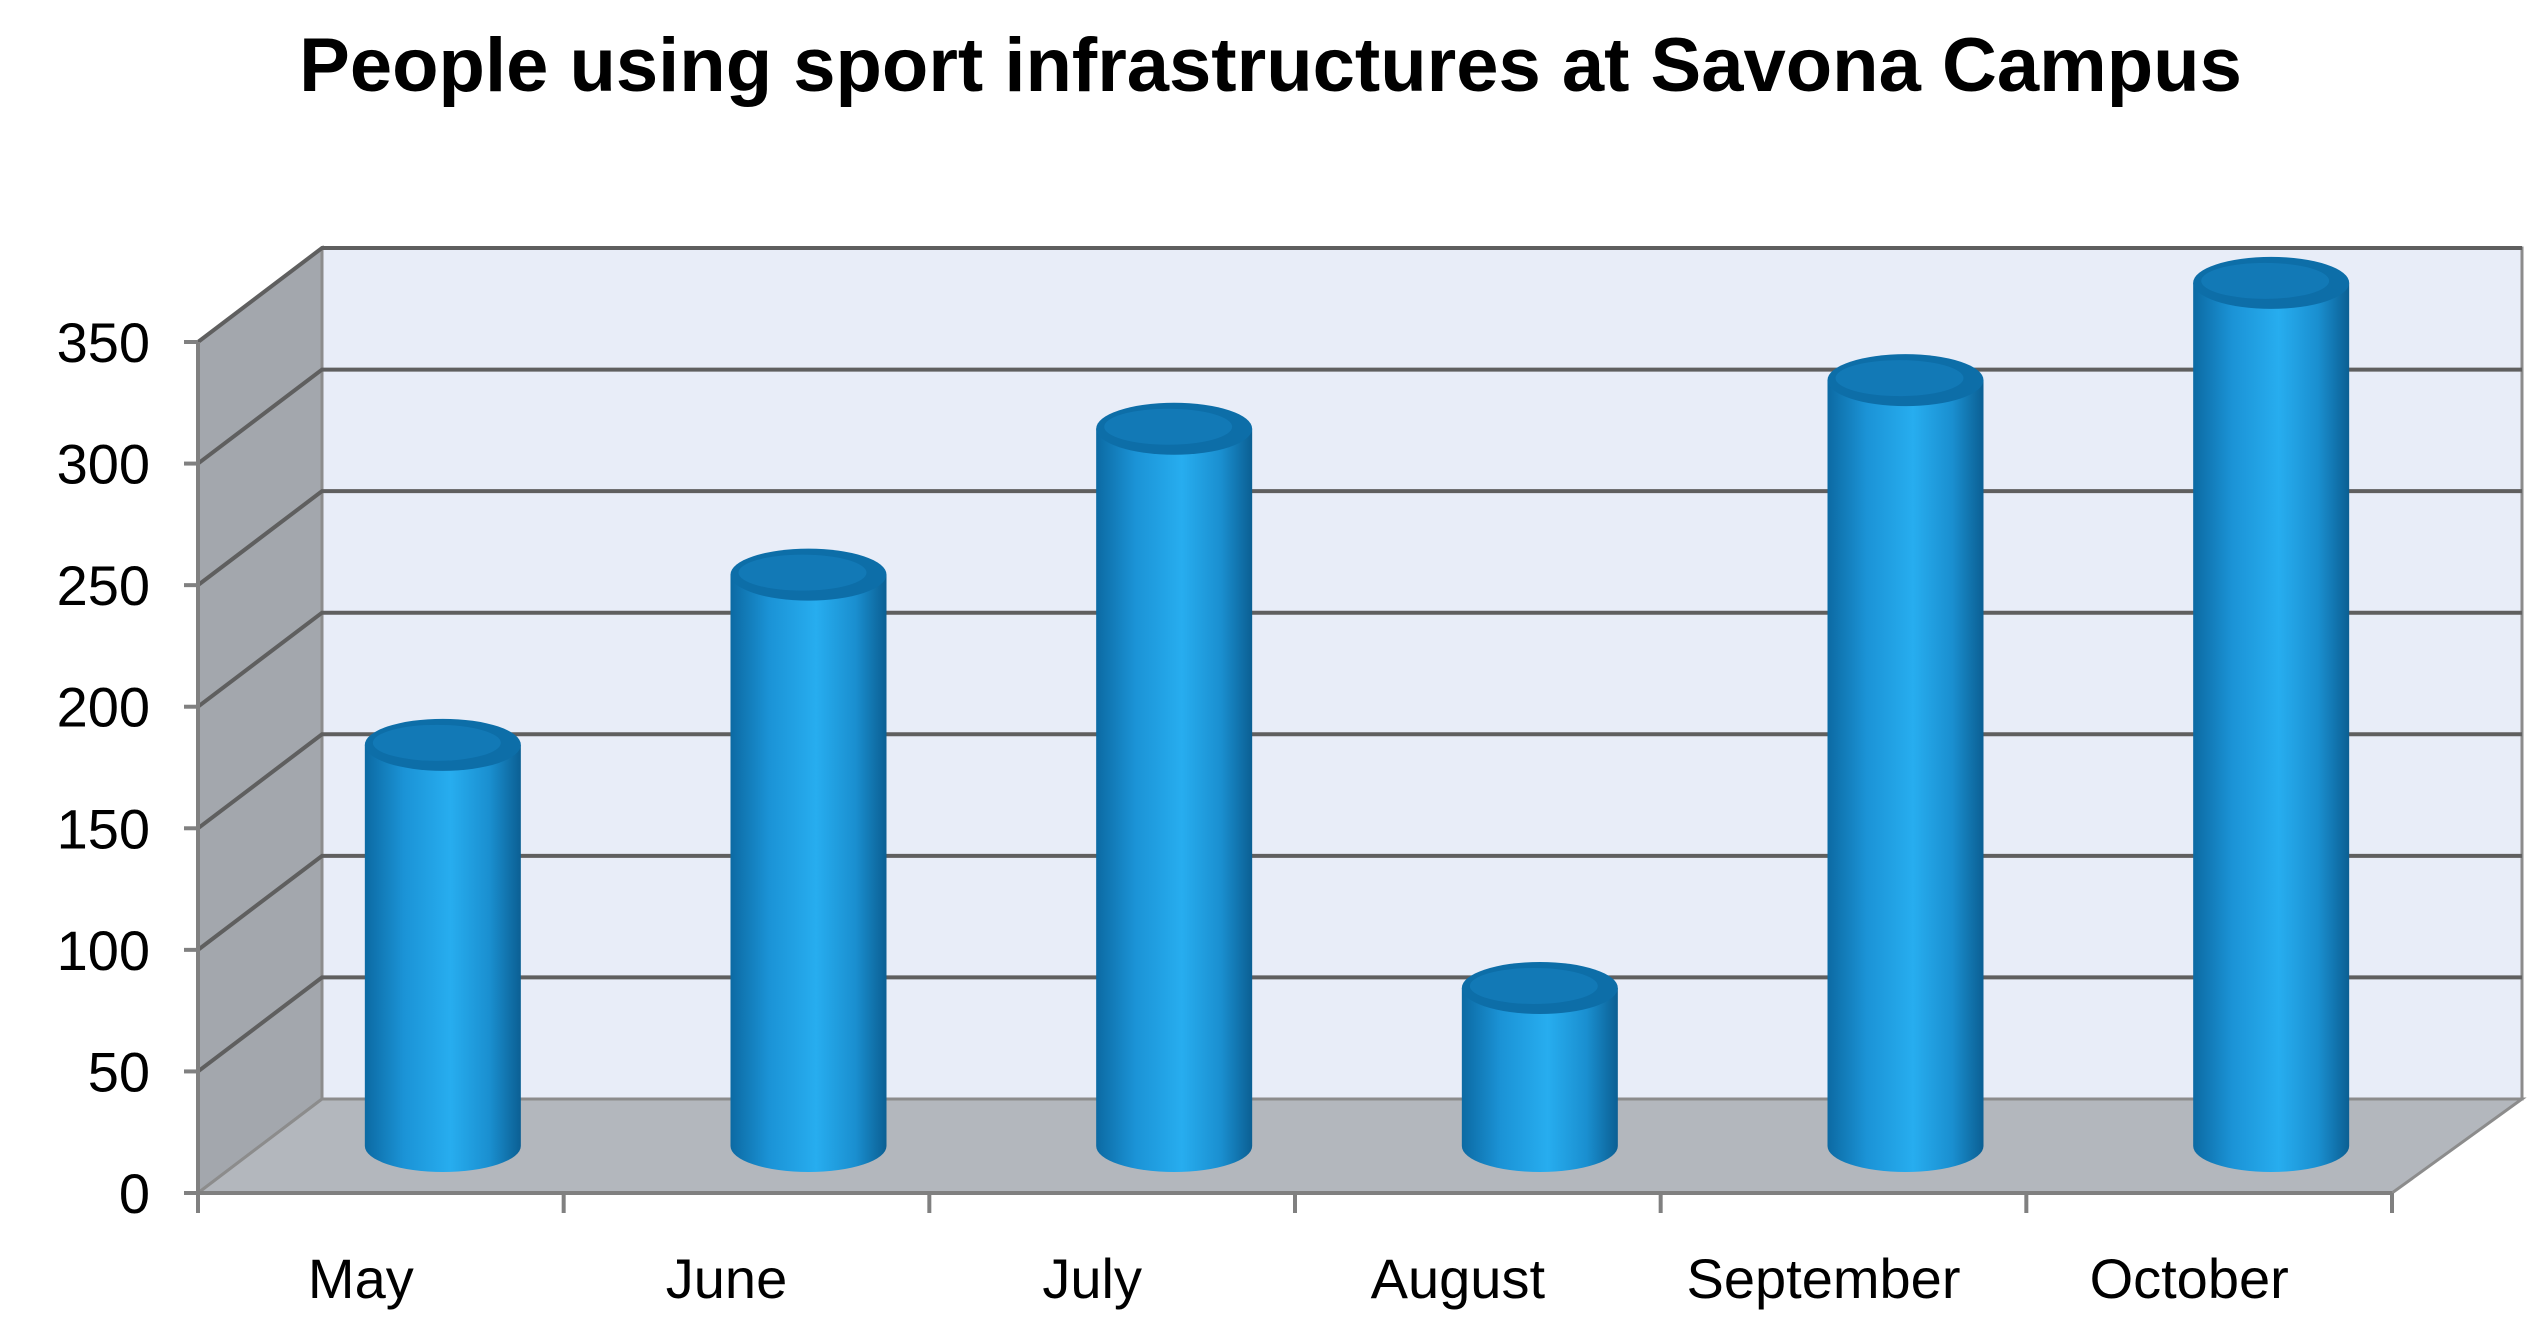 This screenshot has width=2541, height=1328. I want to click on y-tick-label: 250, so click(103, 585).